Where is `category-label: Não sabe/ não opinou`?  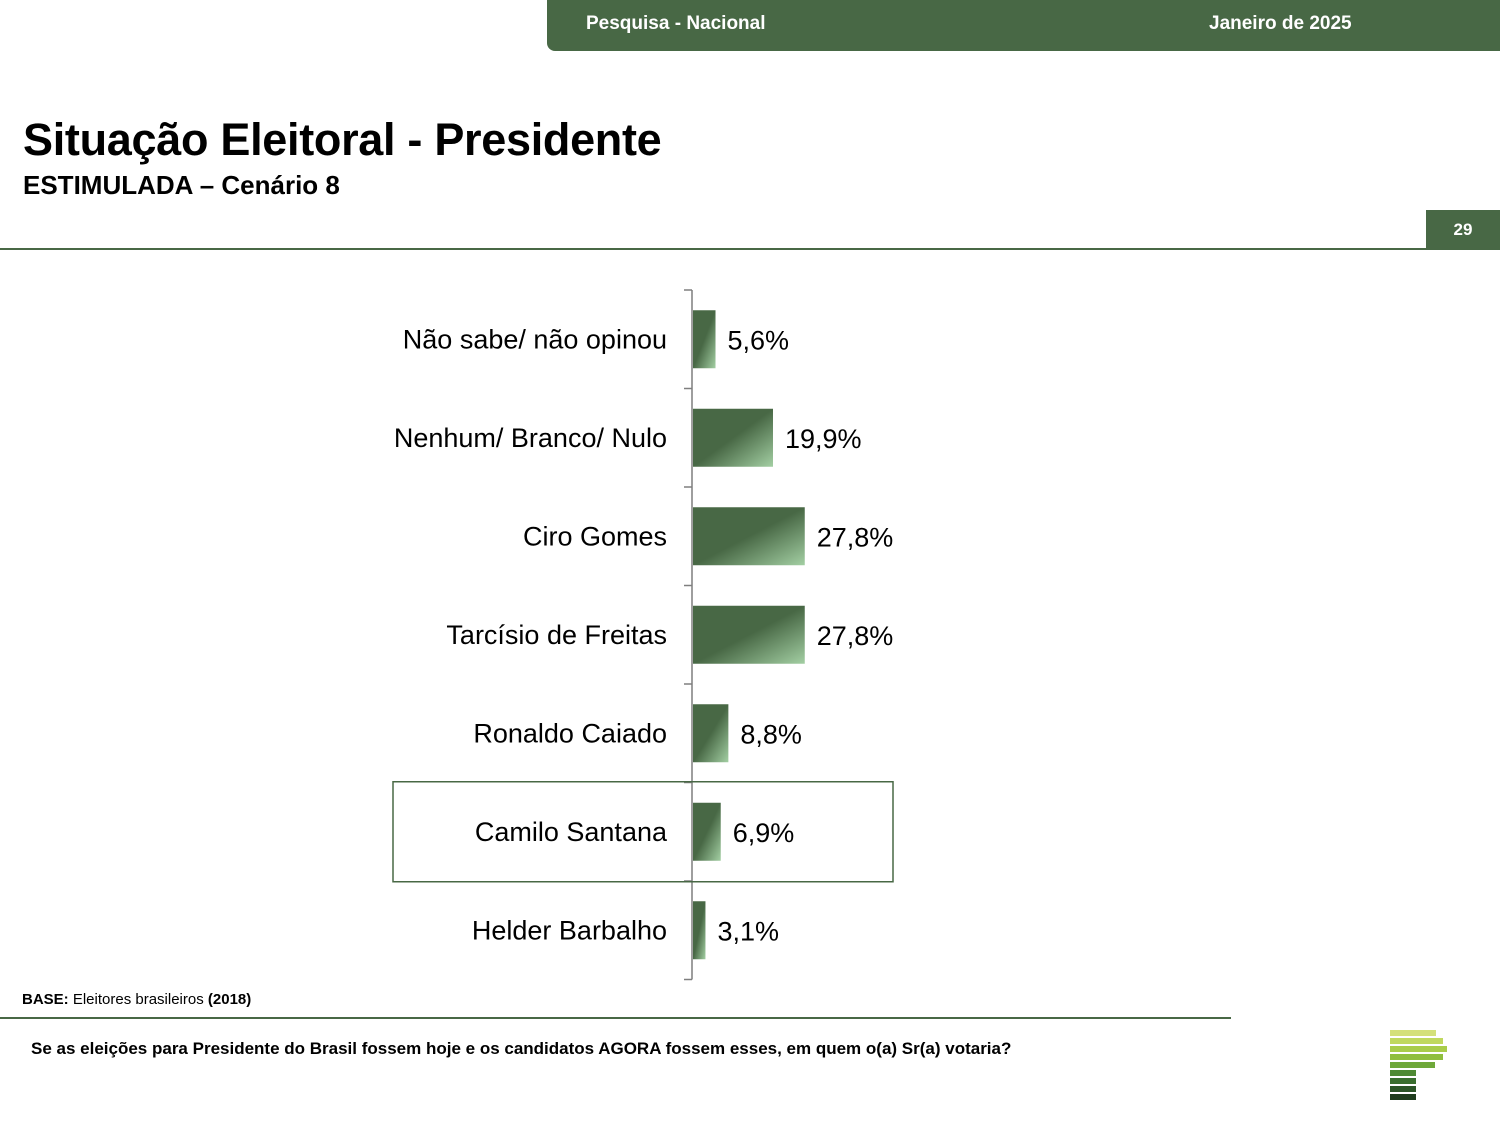
category-label: Não sabe/ não opinou is located at coordinates (535, 339).